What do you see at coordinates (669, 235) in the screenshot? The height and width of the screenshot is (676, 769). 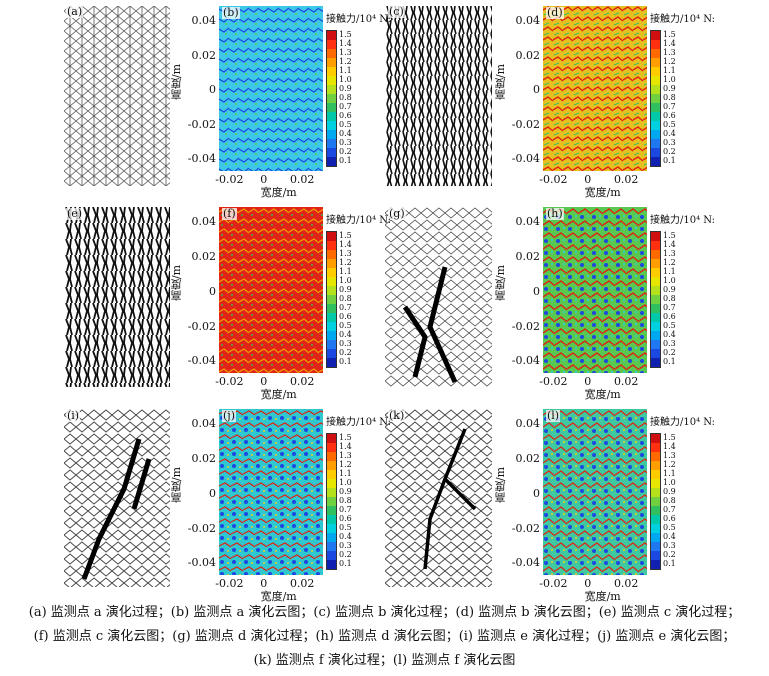 I see `colorbar-tick-label-h: 1.5` at bounding box center [669, 235].